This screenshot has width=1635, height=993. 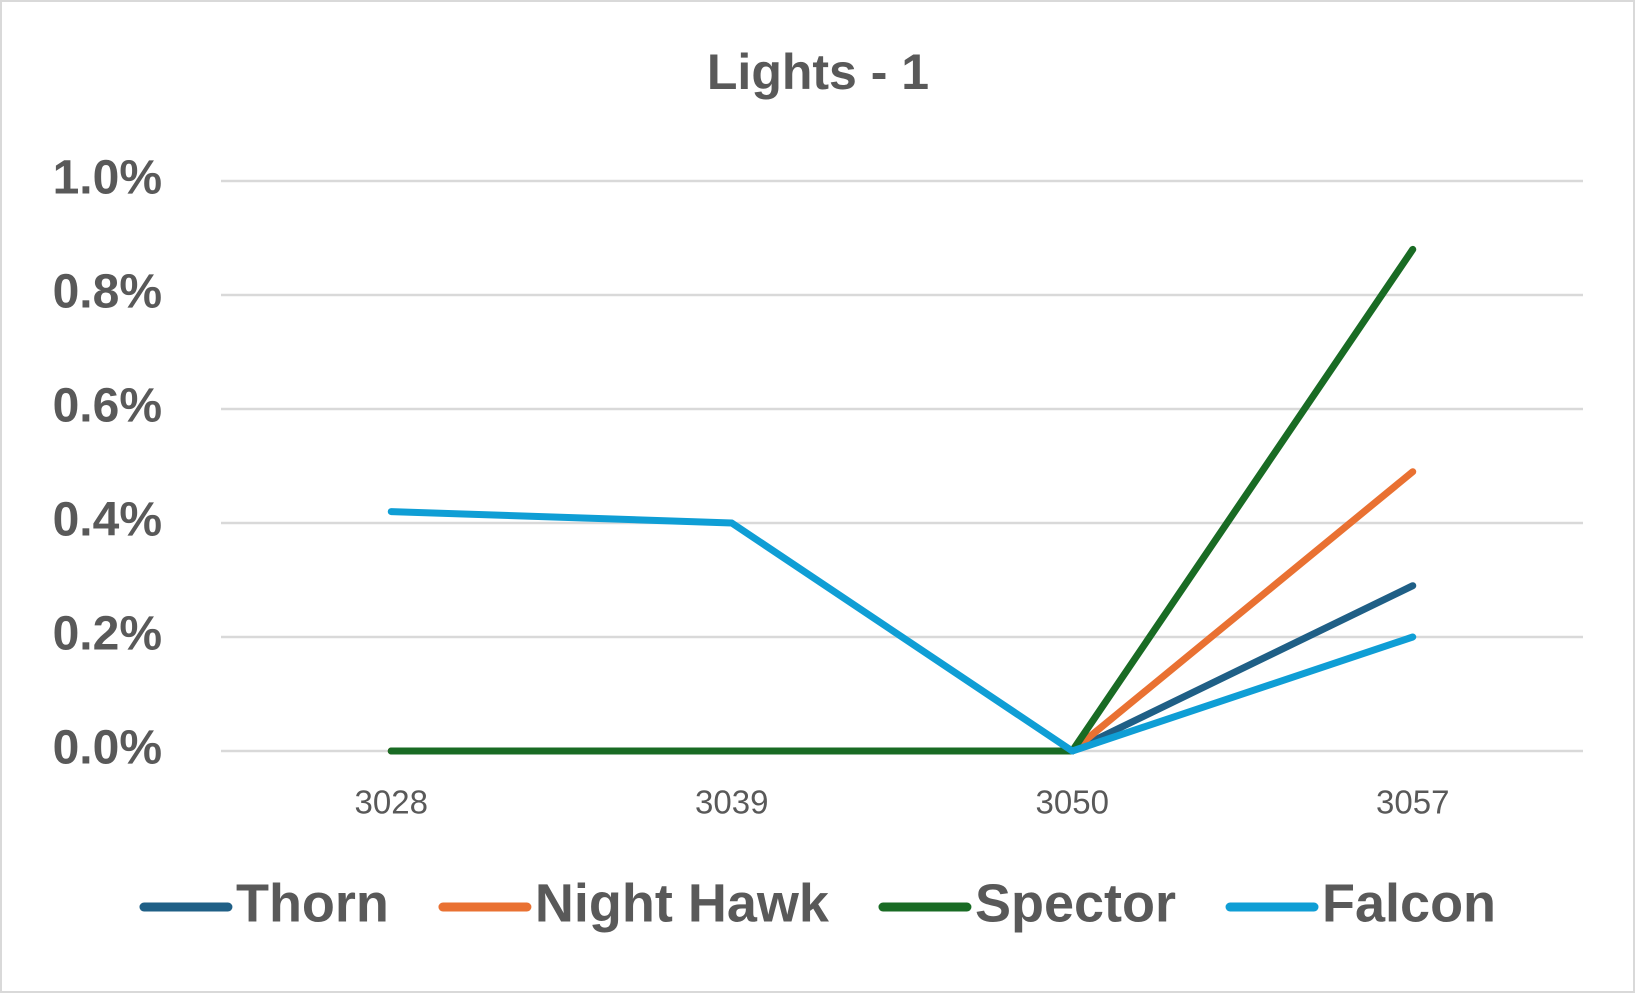 I want to click on y-tick-label: 1.0%, so click(x=107, y=178).